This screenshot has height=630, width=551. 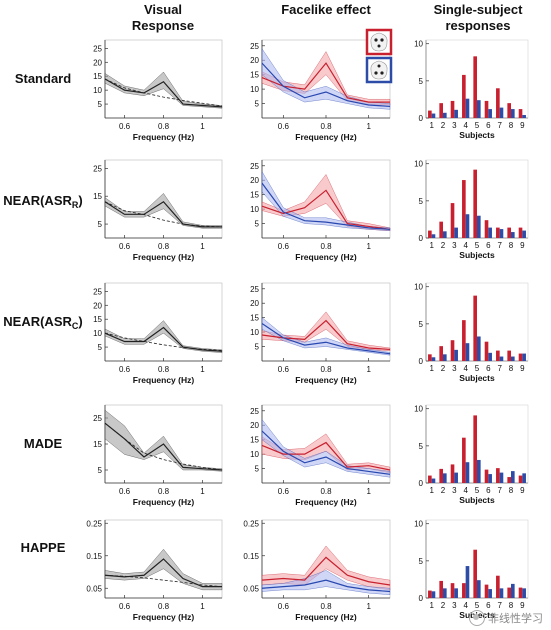 What do you see at coordinates (421, 238) in the screenshot?
I see `y-tick-label: 0` at bounding box center [421, 238].